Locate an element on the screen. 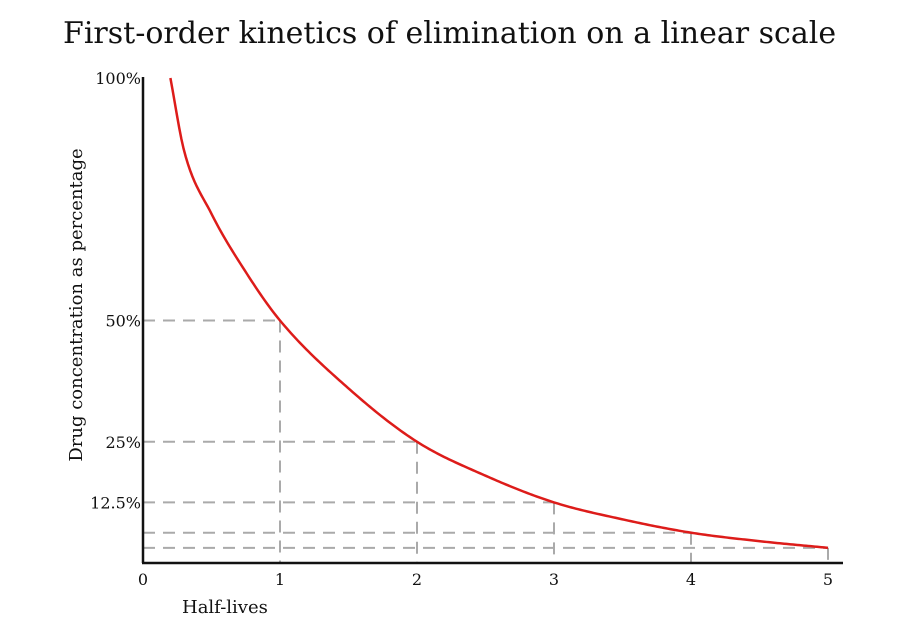 The width and height of the screenshot is (911, 631). x-tick-label-4: 4 is located at coordinates (691, 579).